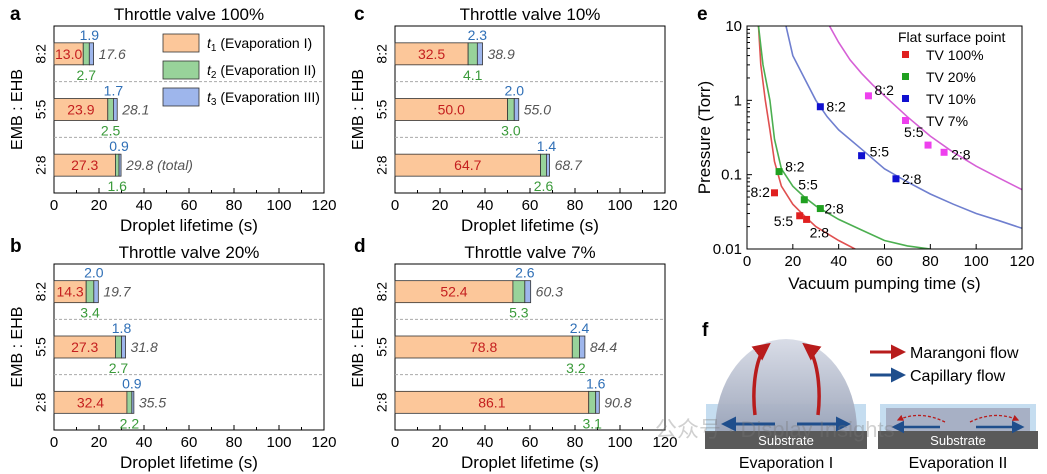 The width and height of the screenshot is (1047, 474). Describe the element at coordinates (16, 246) in the screenshot. I see `panel-letter: b` at that location.